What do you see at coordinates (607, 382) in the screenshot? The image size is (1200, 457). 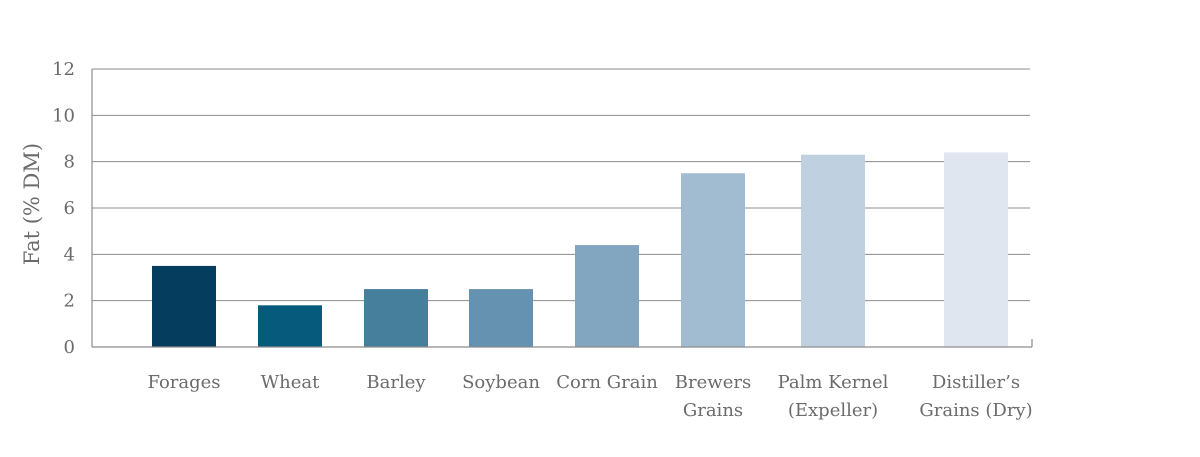 I see `x-tick-label: Corn Grain` at bounding box center [607, 382].